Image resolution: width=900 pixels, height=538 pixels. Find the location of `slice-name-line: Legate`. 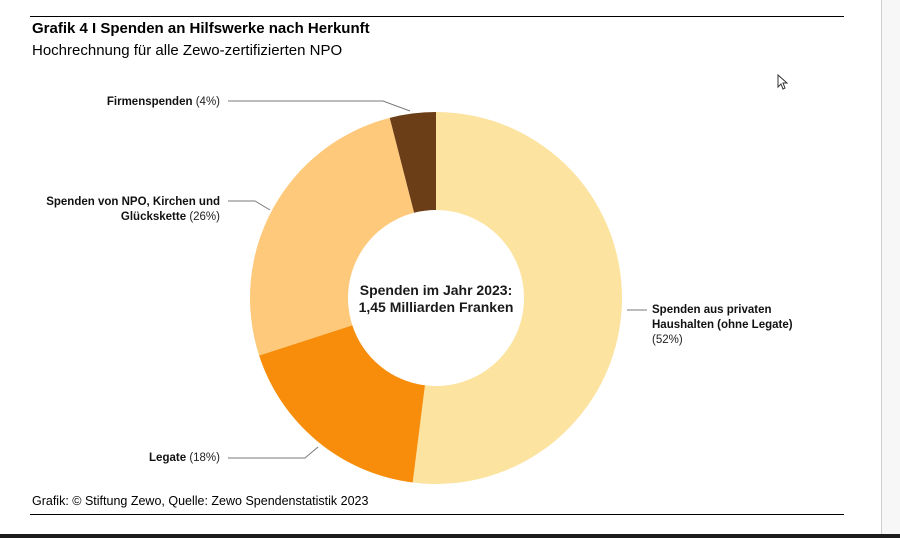

slice-name-line: Legate is located at coordinates (168, 458).